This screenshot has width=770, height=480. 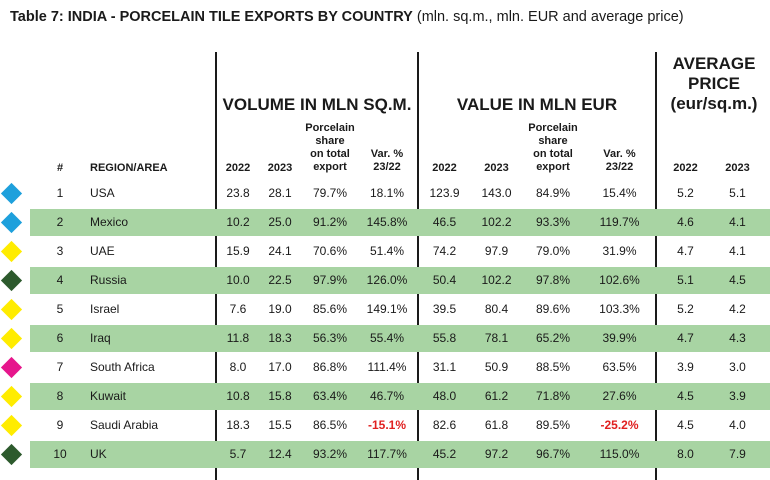 I want to click on cell-vol23: 15.5, so click(x=280, y=425).